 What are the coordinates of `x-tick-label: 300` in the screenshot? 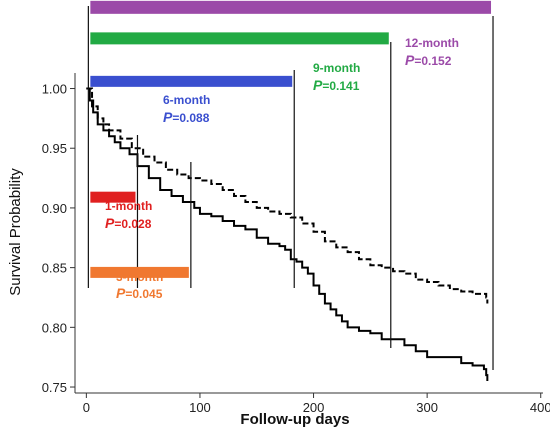 It's located at (427, 407).